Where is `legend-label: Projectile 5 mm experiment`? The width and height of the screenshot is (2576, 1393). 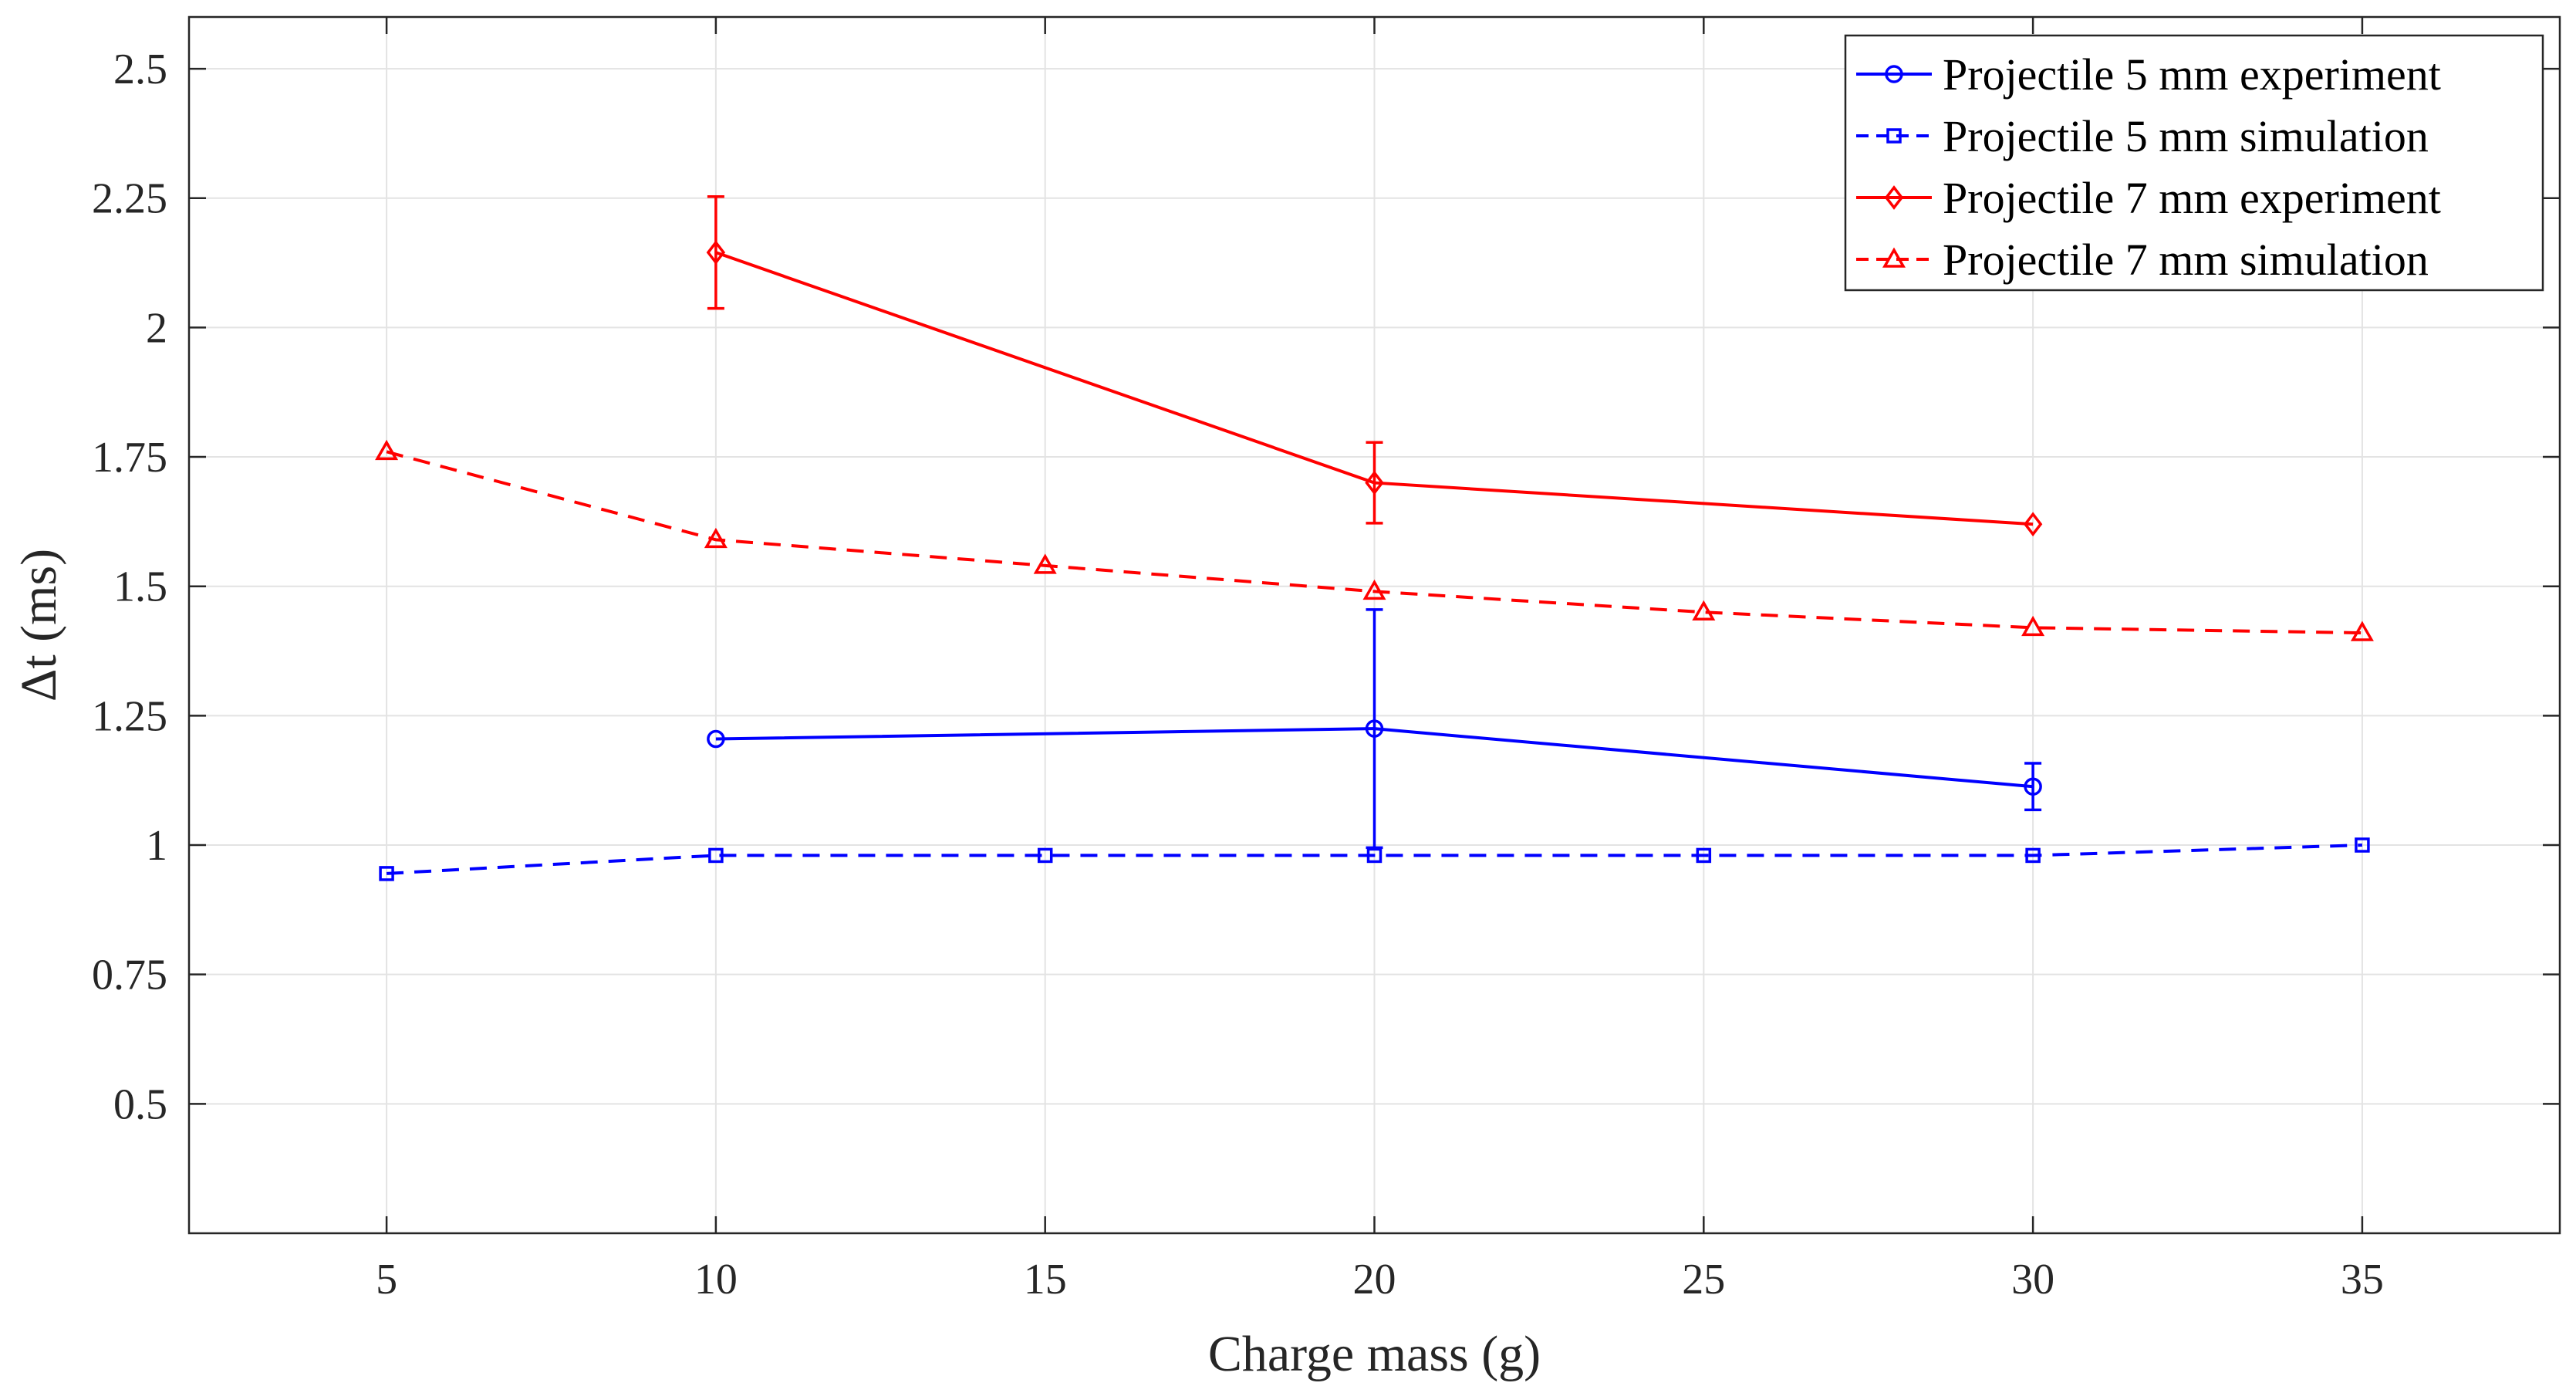
legend-label: Projectile 5 mm experiment is located at coordinates (2192, 74).